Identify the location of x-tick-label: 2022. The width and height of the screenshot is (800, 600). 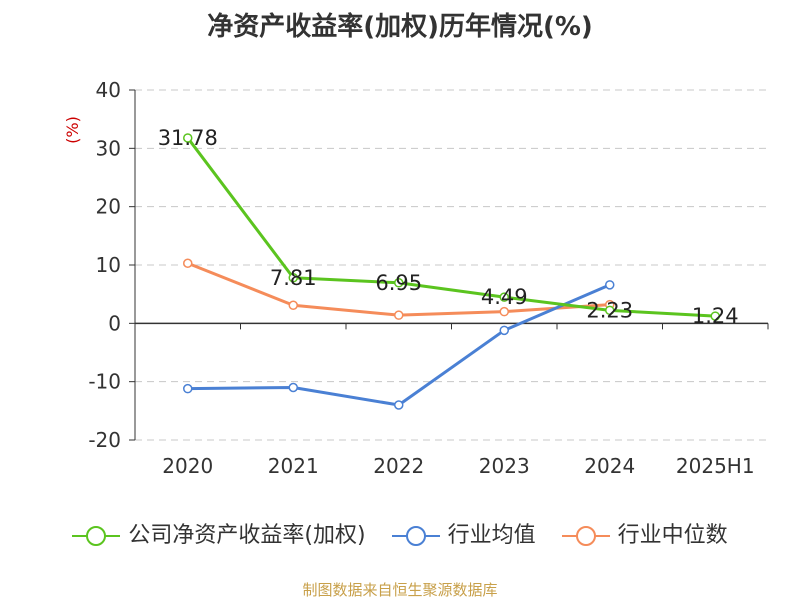
(398, 466).